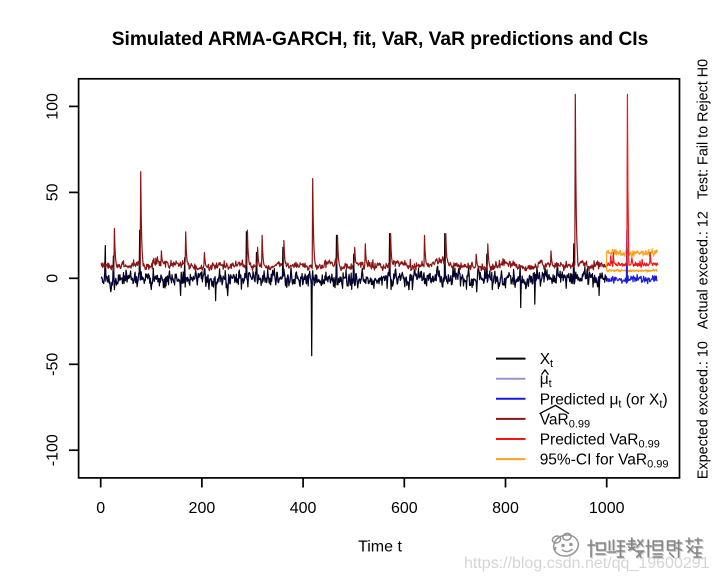 The image size is (720, 576). What do you see at coordinates (600, 441) in the screenshot?
I see `svg-text: Predicted VaR0.99` at bounding box center [600, 441].